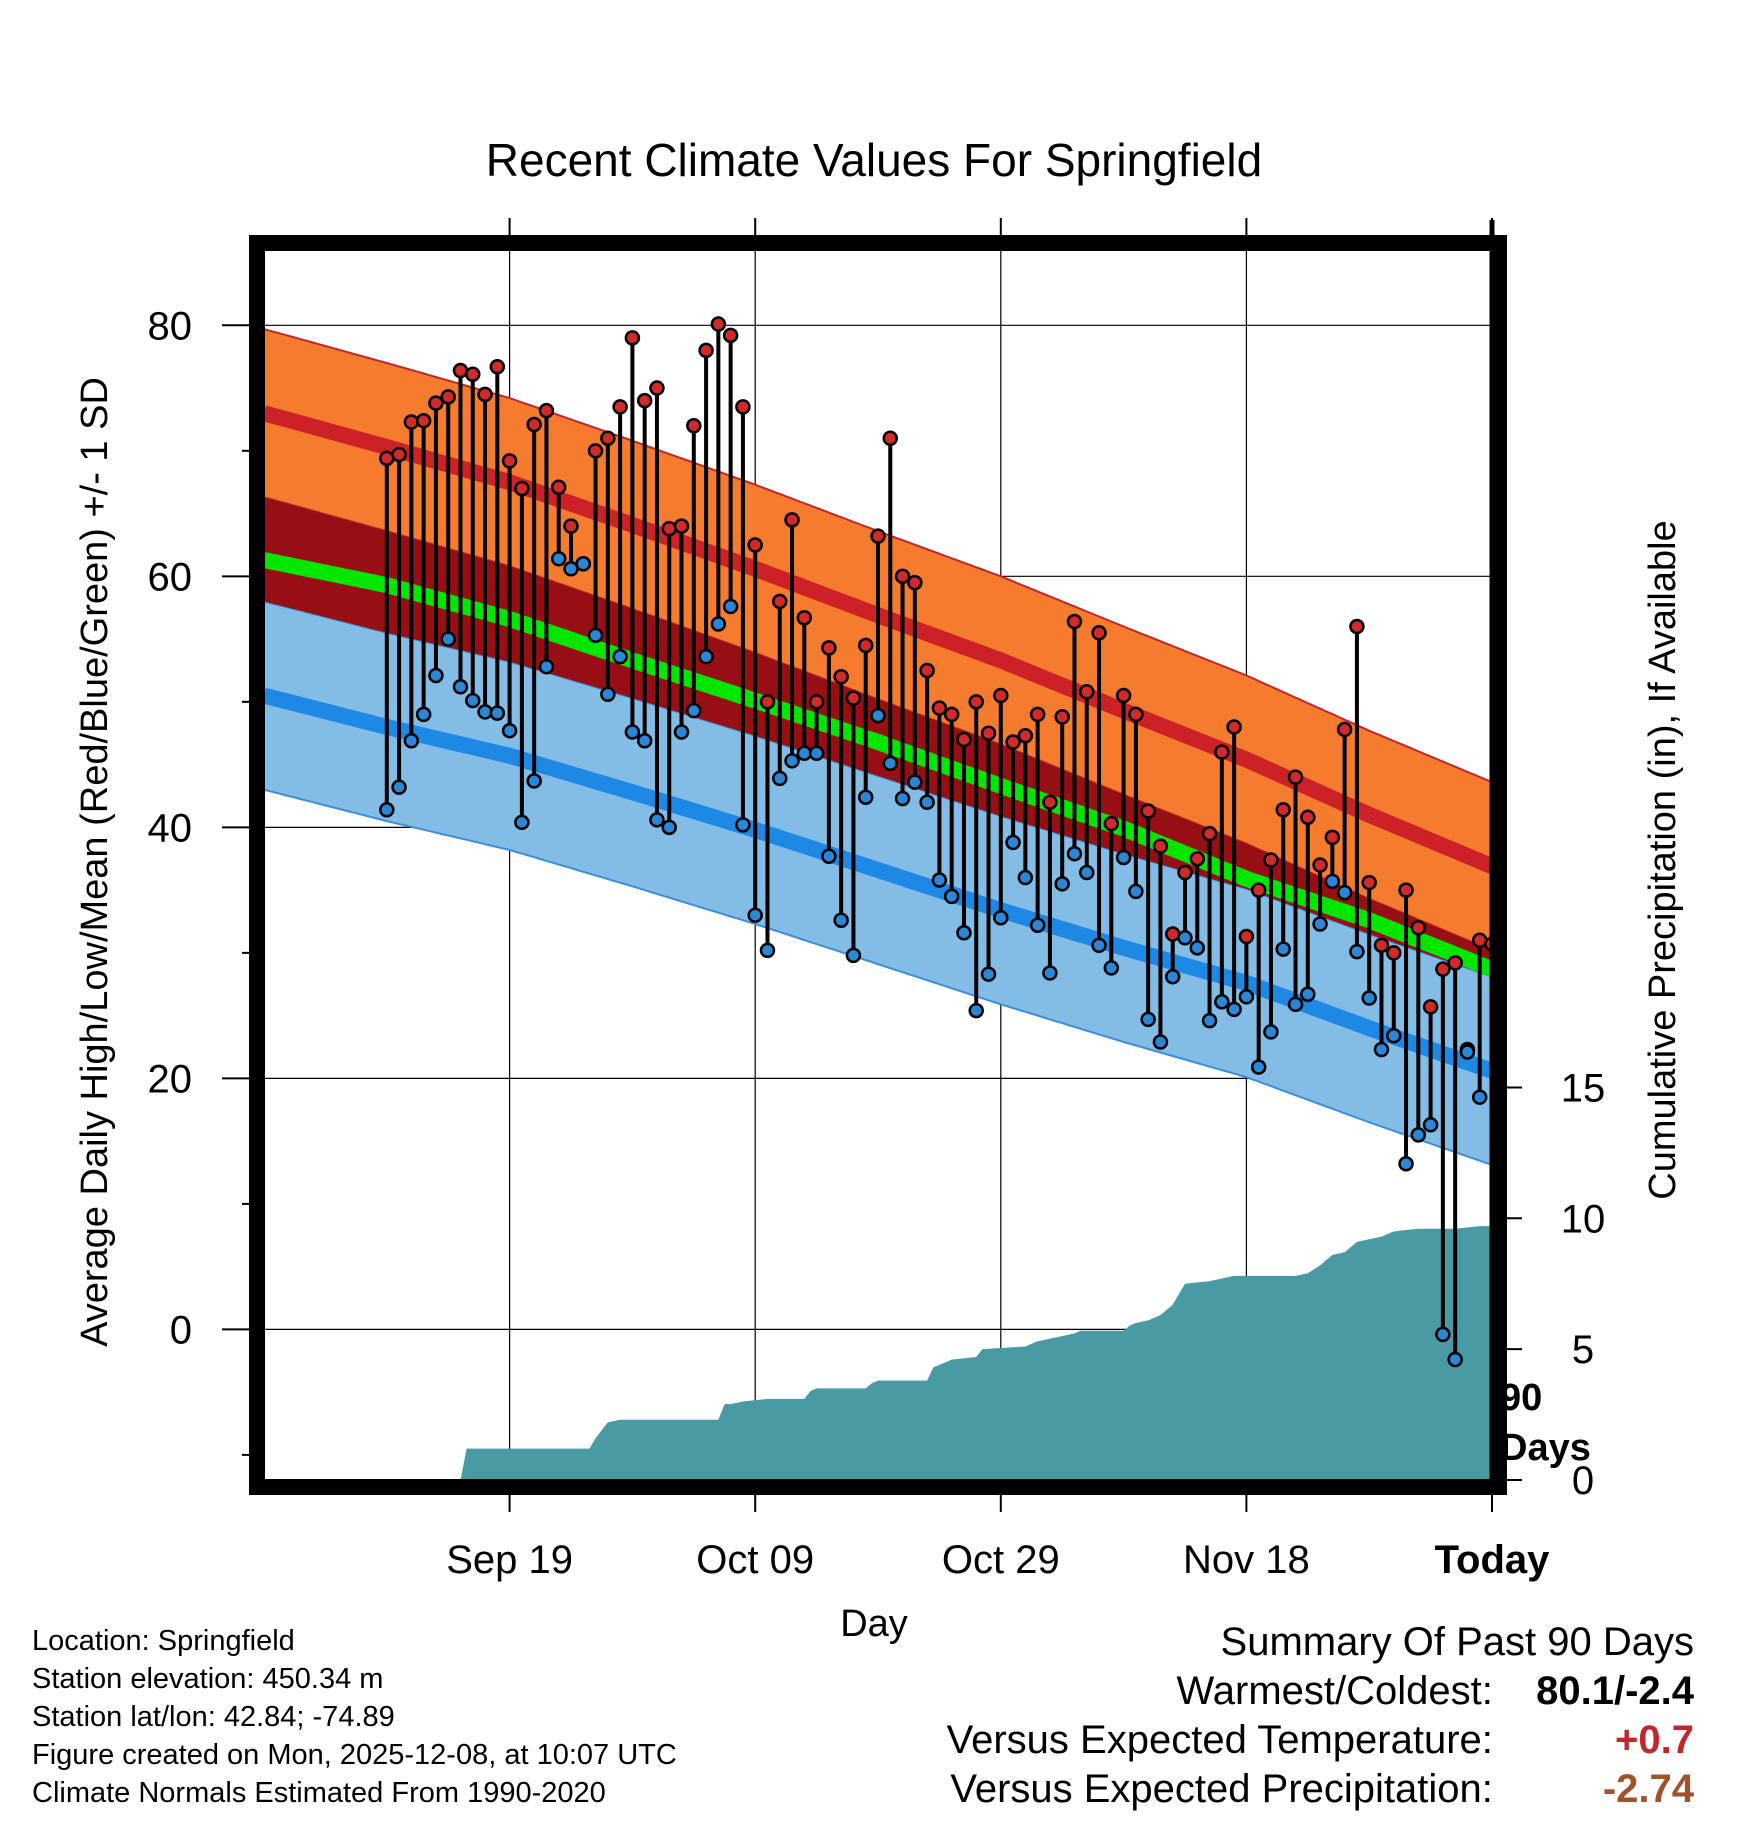 The height and width of the screenshot is (1828, 1748). Describe the element at coordinates (874, 160) in the screenshot. I see `chart-title: Recent Climate Values For Springfield` at that location.